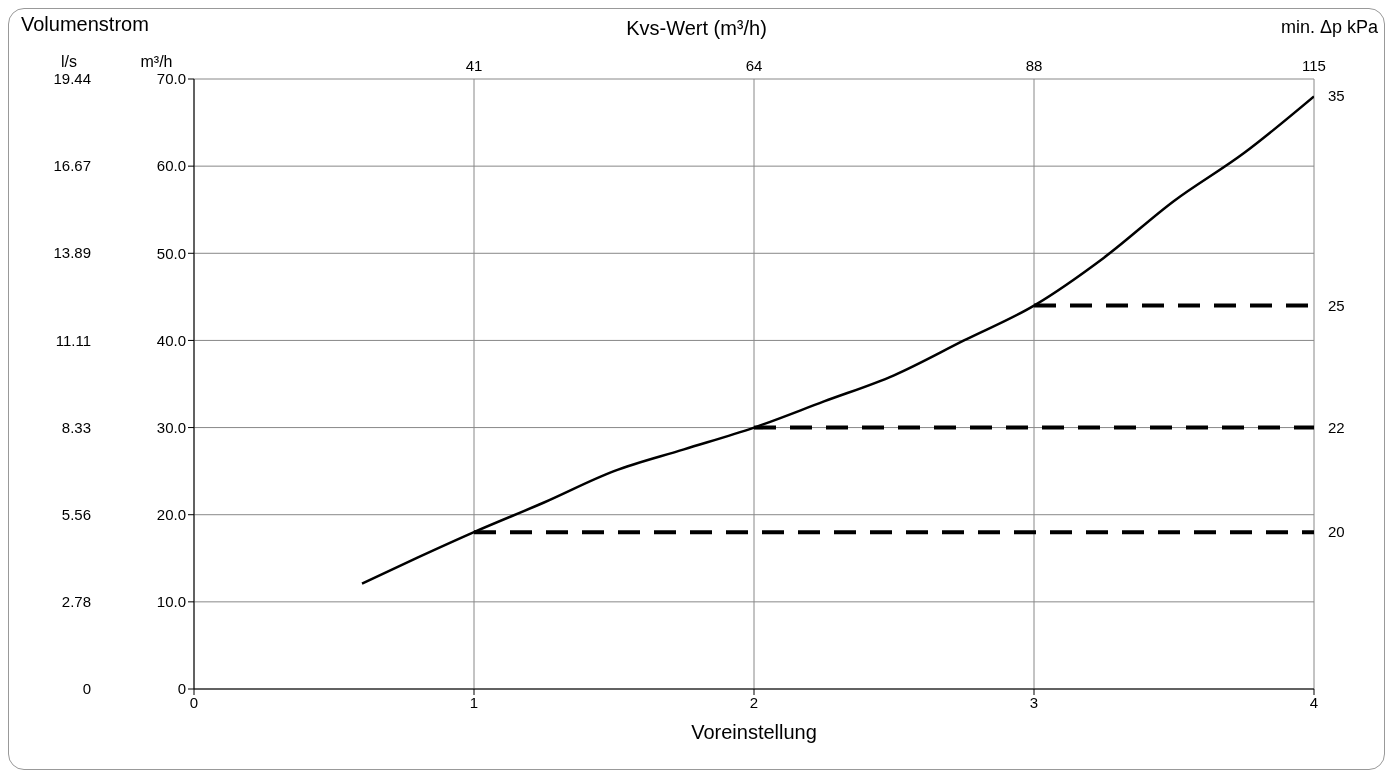 The height and width of the screenshot is (782, 1393). Describe the element at coordinates (754, 702) in the screenshot. I see `x-tick-label: 2` at that location.